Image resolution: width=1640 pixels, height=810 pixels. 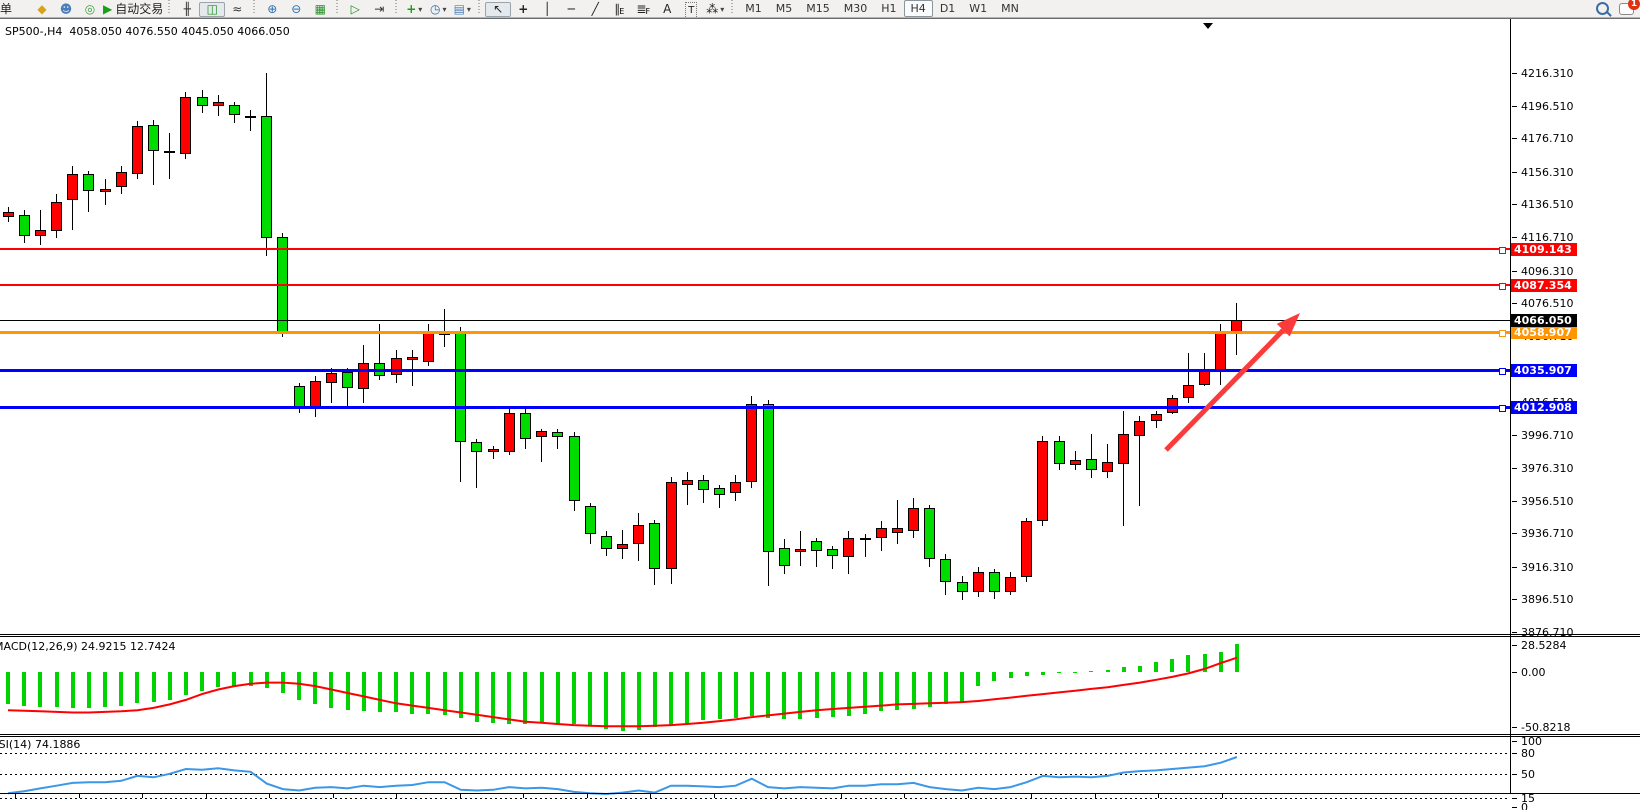 What do you see at coordinates (918, 8) in the screenshot?
I see `timeframe-h4: H4` at bounding box center [918, 8].